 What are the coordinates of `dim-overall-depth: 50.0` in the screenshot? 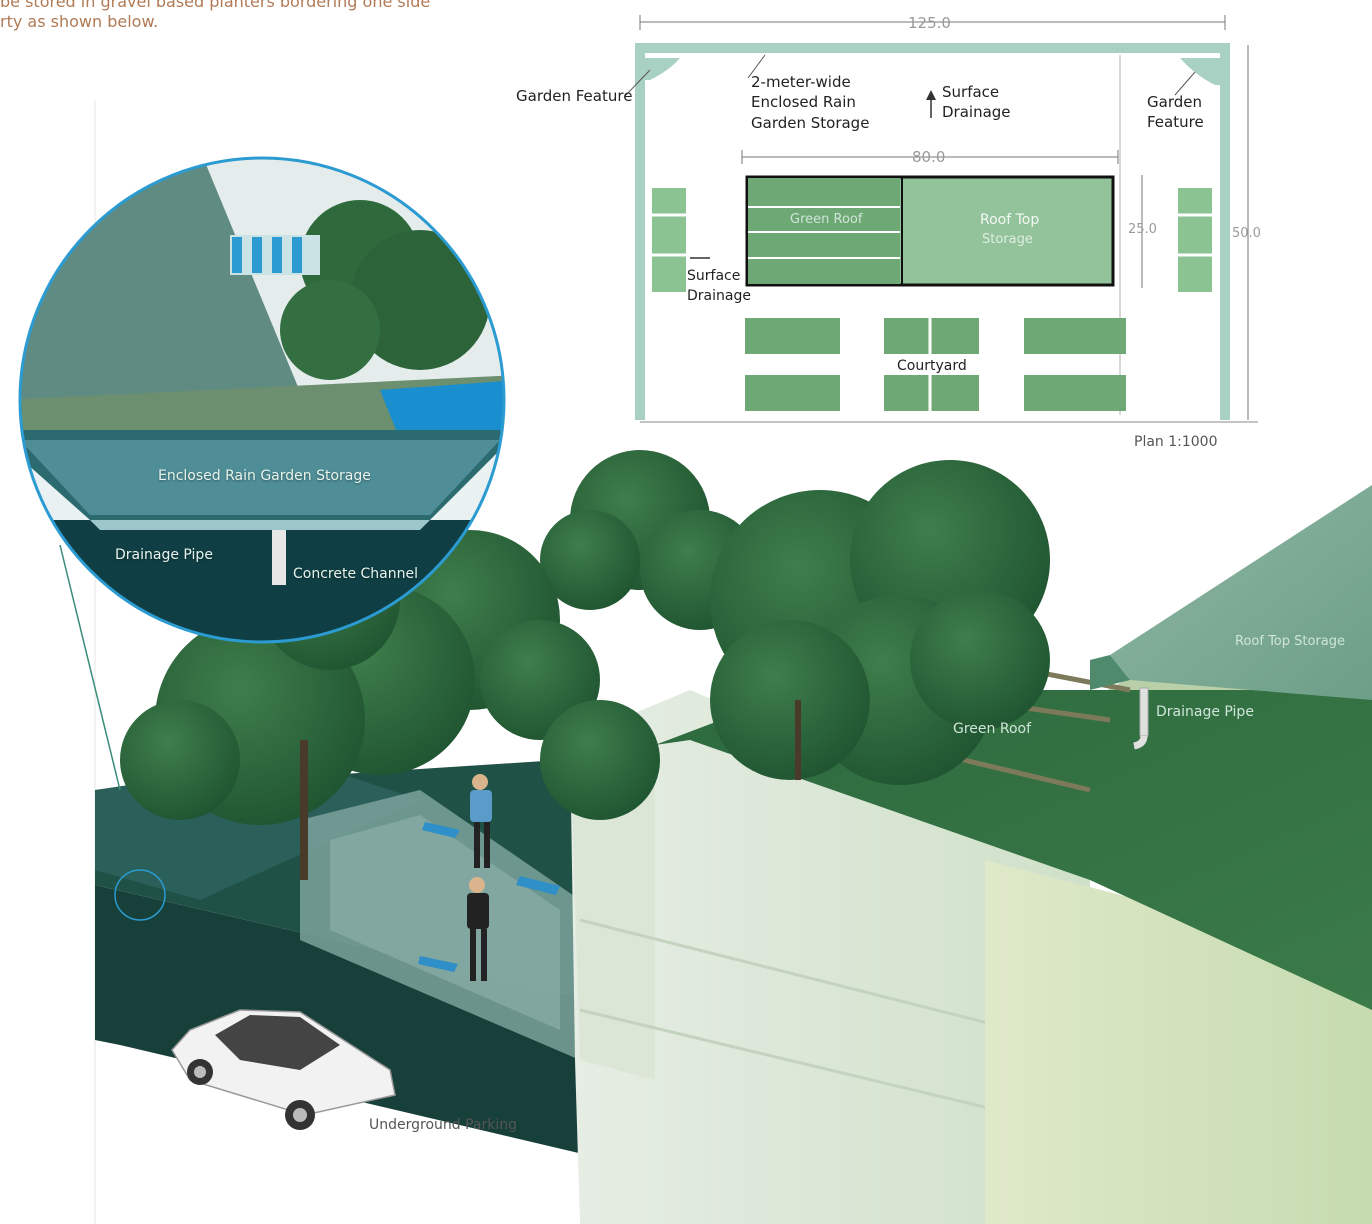 It's located at (1246, 233).